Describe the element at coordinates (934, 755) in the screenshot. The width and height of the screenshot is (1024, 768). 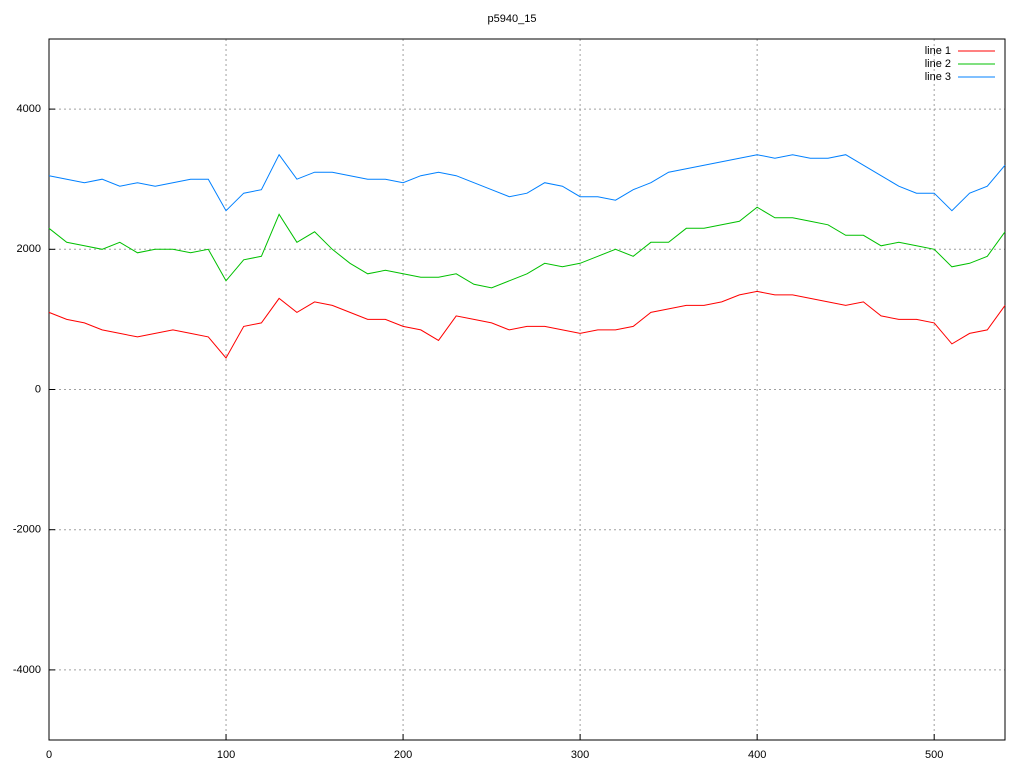
I see `x-tick-label: 500` at that location.